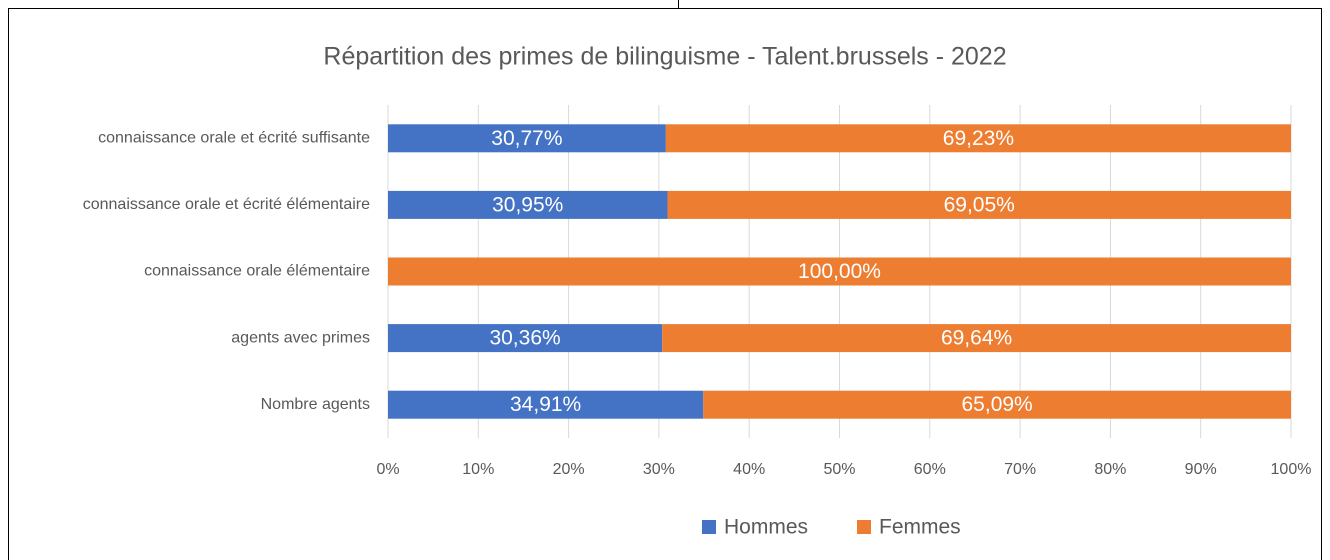 The width and height of the screenshot is (1330, 560). I want to click on x-tick-label: 40%, so click(749, 469).